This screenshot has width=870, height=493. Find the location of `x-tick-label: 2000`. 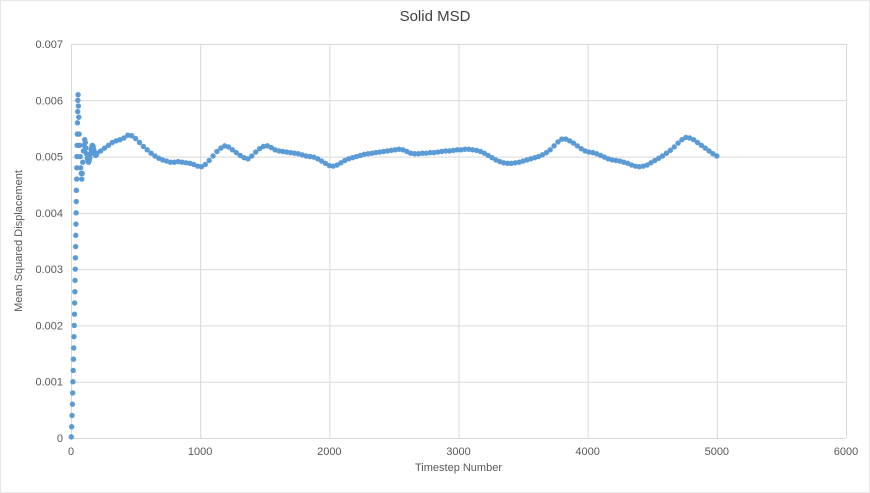

x-tick-label: 2000 is located at coordinates (329, 452).